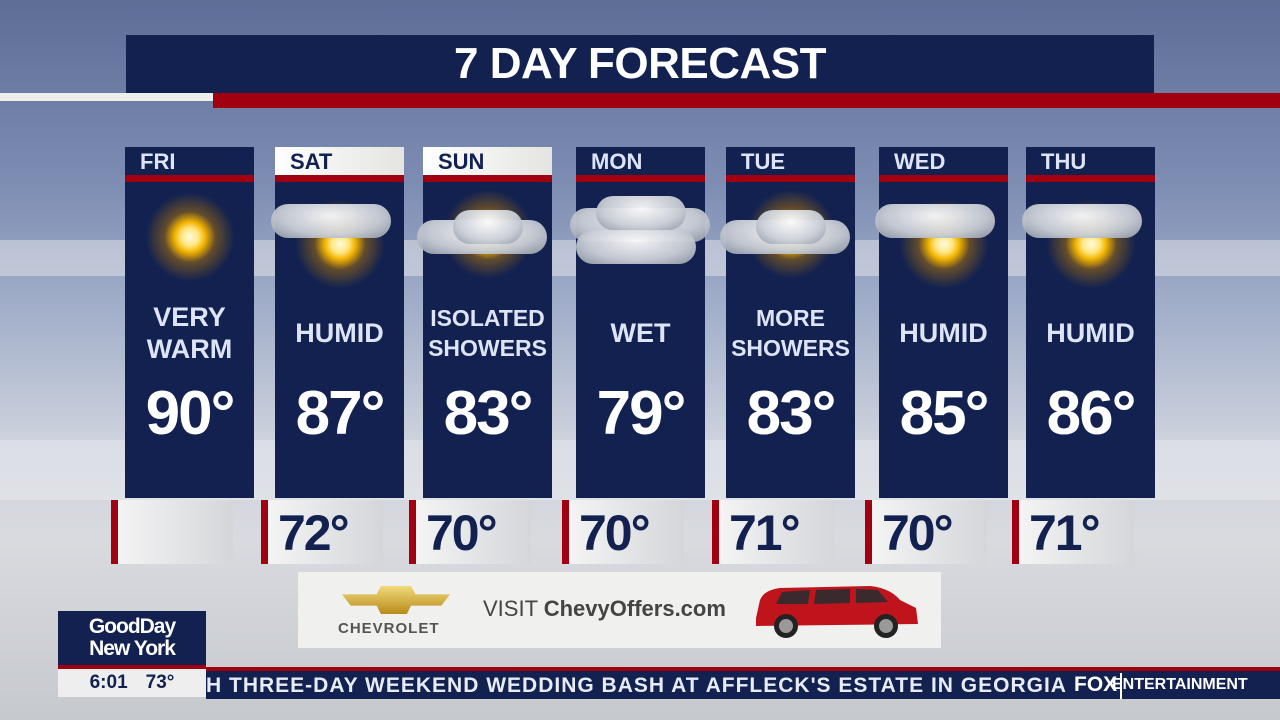 The width and height of the screenshot is (1280, 720). Describe the element at coordinates (944, 413) in the screenshot. I see `high-temp: 85°` at that location.